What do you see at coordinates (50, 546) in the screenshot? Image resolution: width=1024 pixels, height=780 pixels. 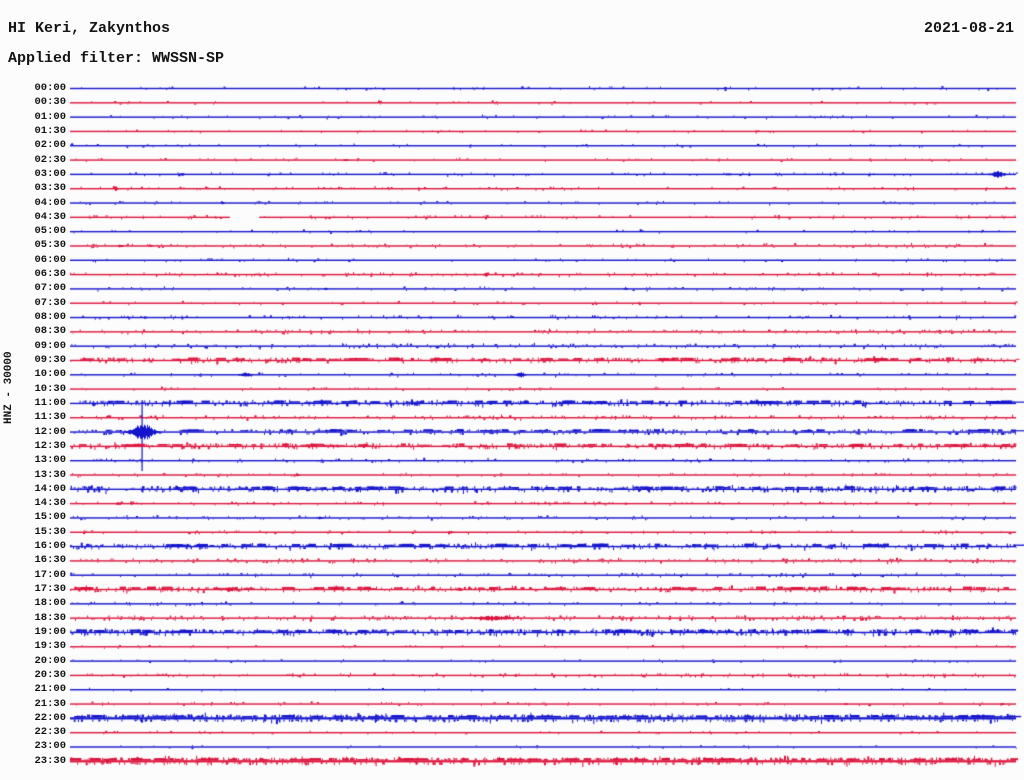 I see `trace-label: 16:00` at bounding box center [50, 546].